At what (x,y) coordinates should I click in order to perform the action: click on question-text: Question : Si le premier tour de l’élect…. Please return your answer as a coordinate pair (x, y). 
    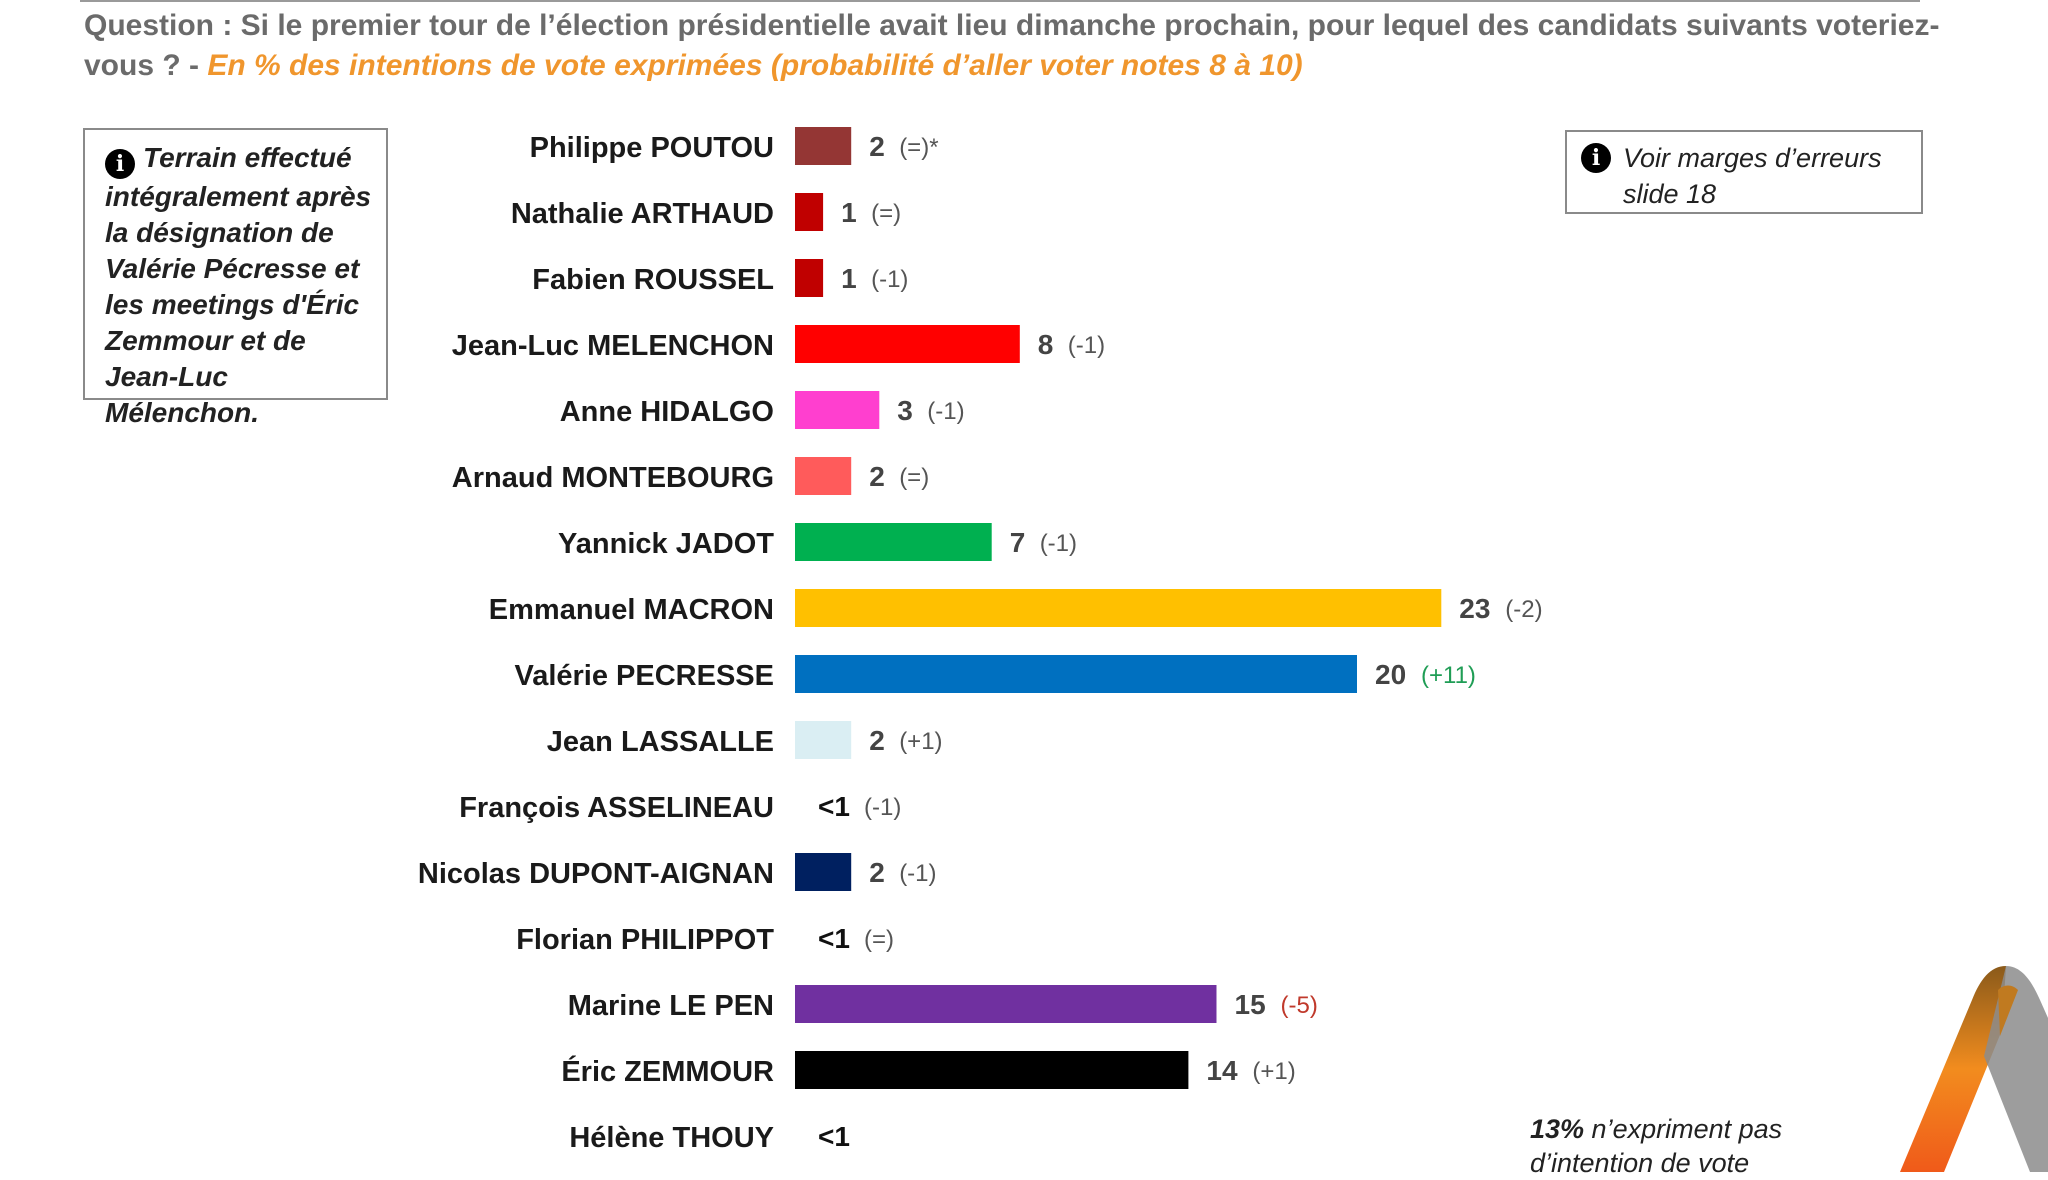
    Looking at the image, I should click on (1012, 45).